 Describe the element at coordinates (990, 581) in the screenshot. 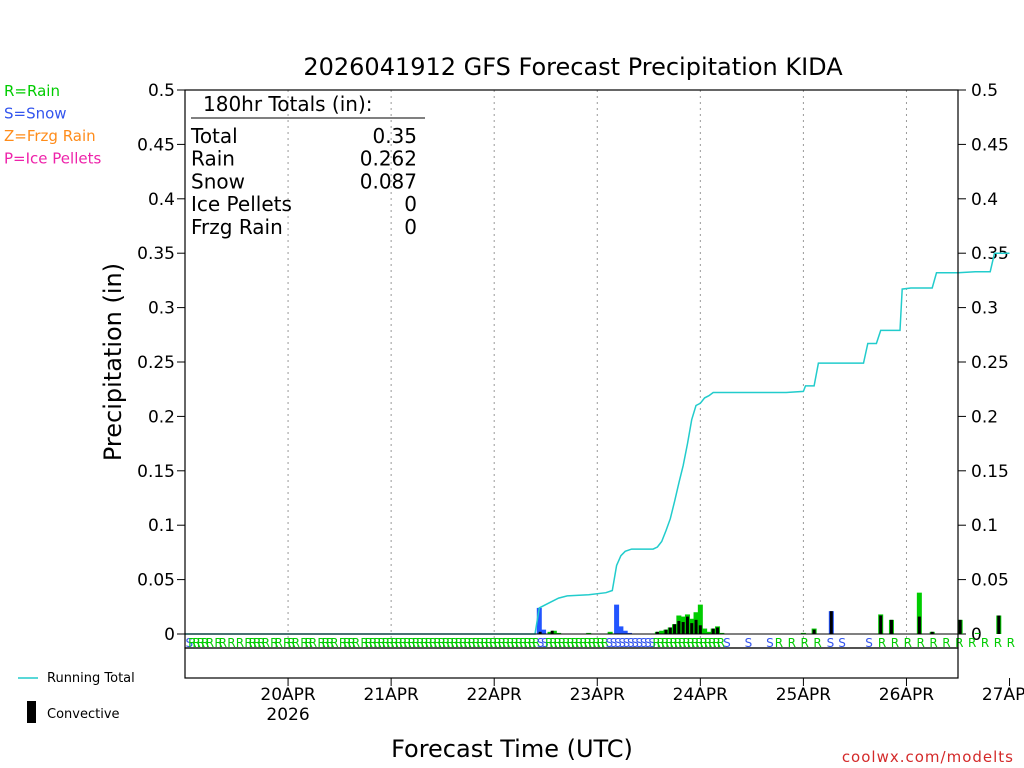

I see `y-tick-label-right: 0.05` at that location.